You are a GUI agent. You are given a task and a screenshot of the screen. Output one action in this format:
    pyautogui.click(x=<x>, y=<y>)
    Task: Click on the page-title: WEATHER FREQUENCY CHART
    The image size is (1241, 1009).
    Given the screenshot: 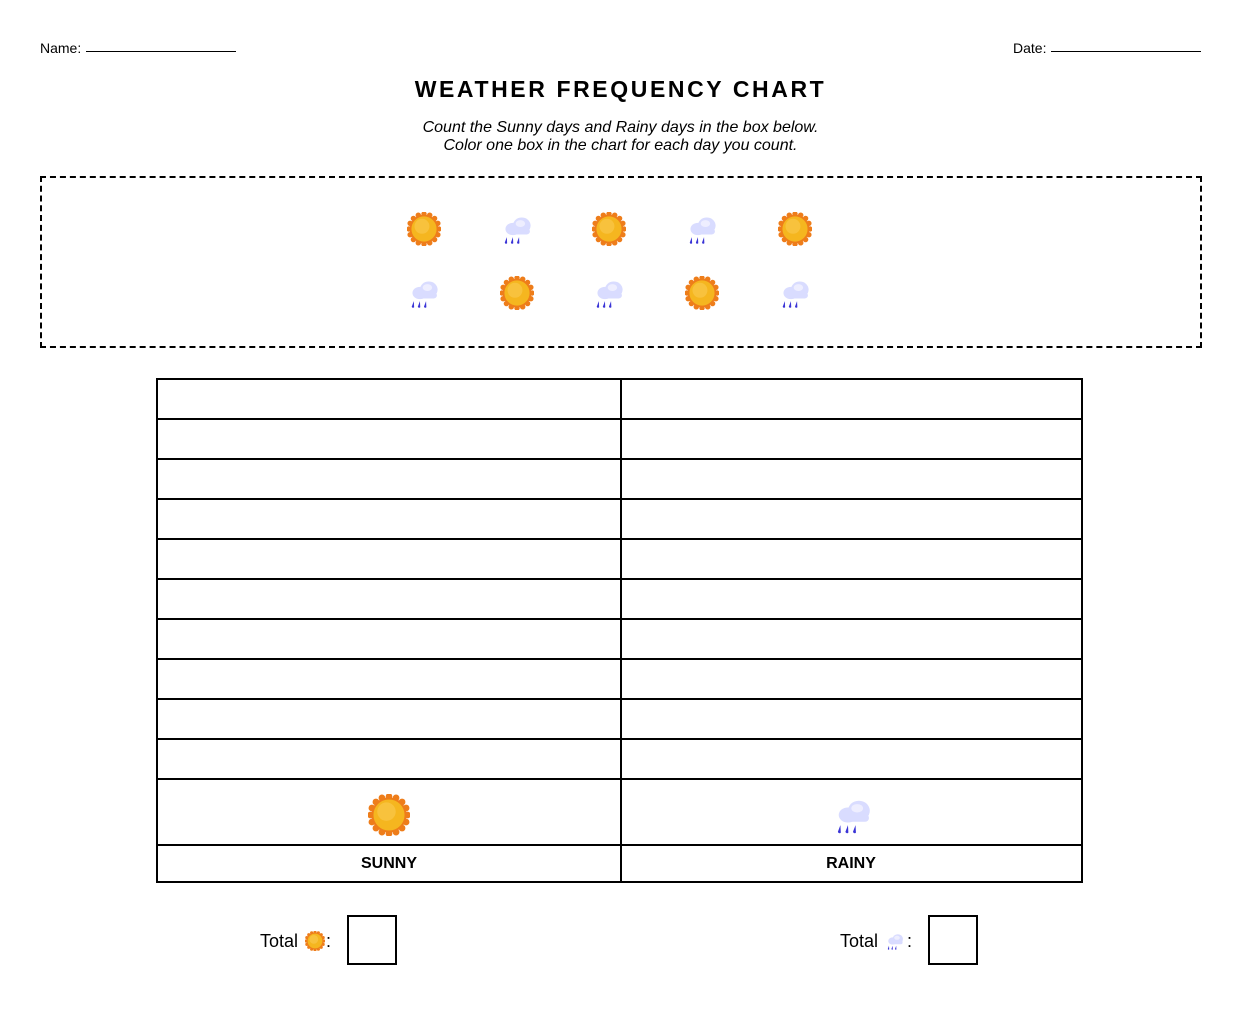 What is the action you would take?
    pyautogui.click(x=620, y=89)
    